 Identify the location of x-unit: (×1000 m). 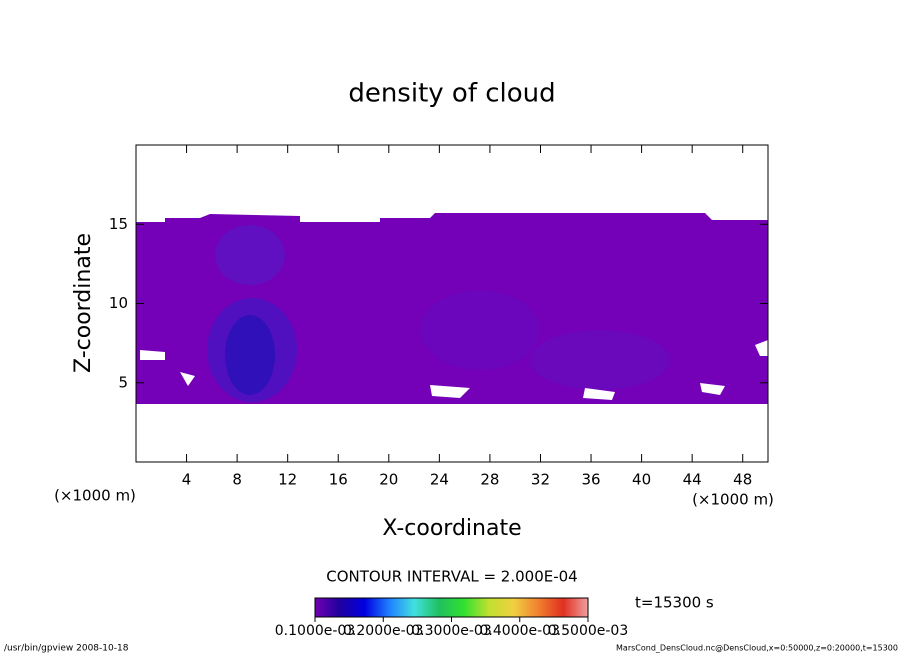
(95, 496).